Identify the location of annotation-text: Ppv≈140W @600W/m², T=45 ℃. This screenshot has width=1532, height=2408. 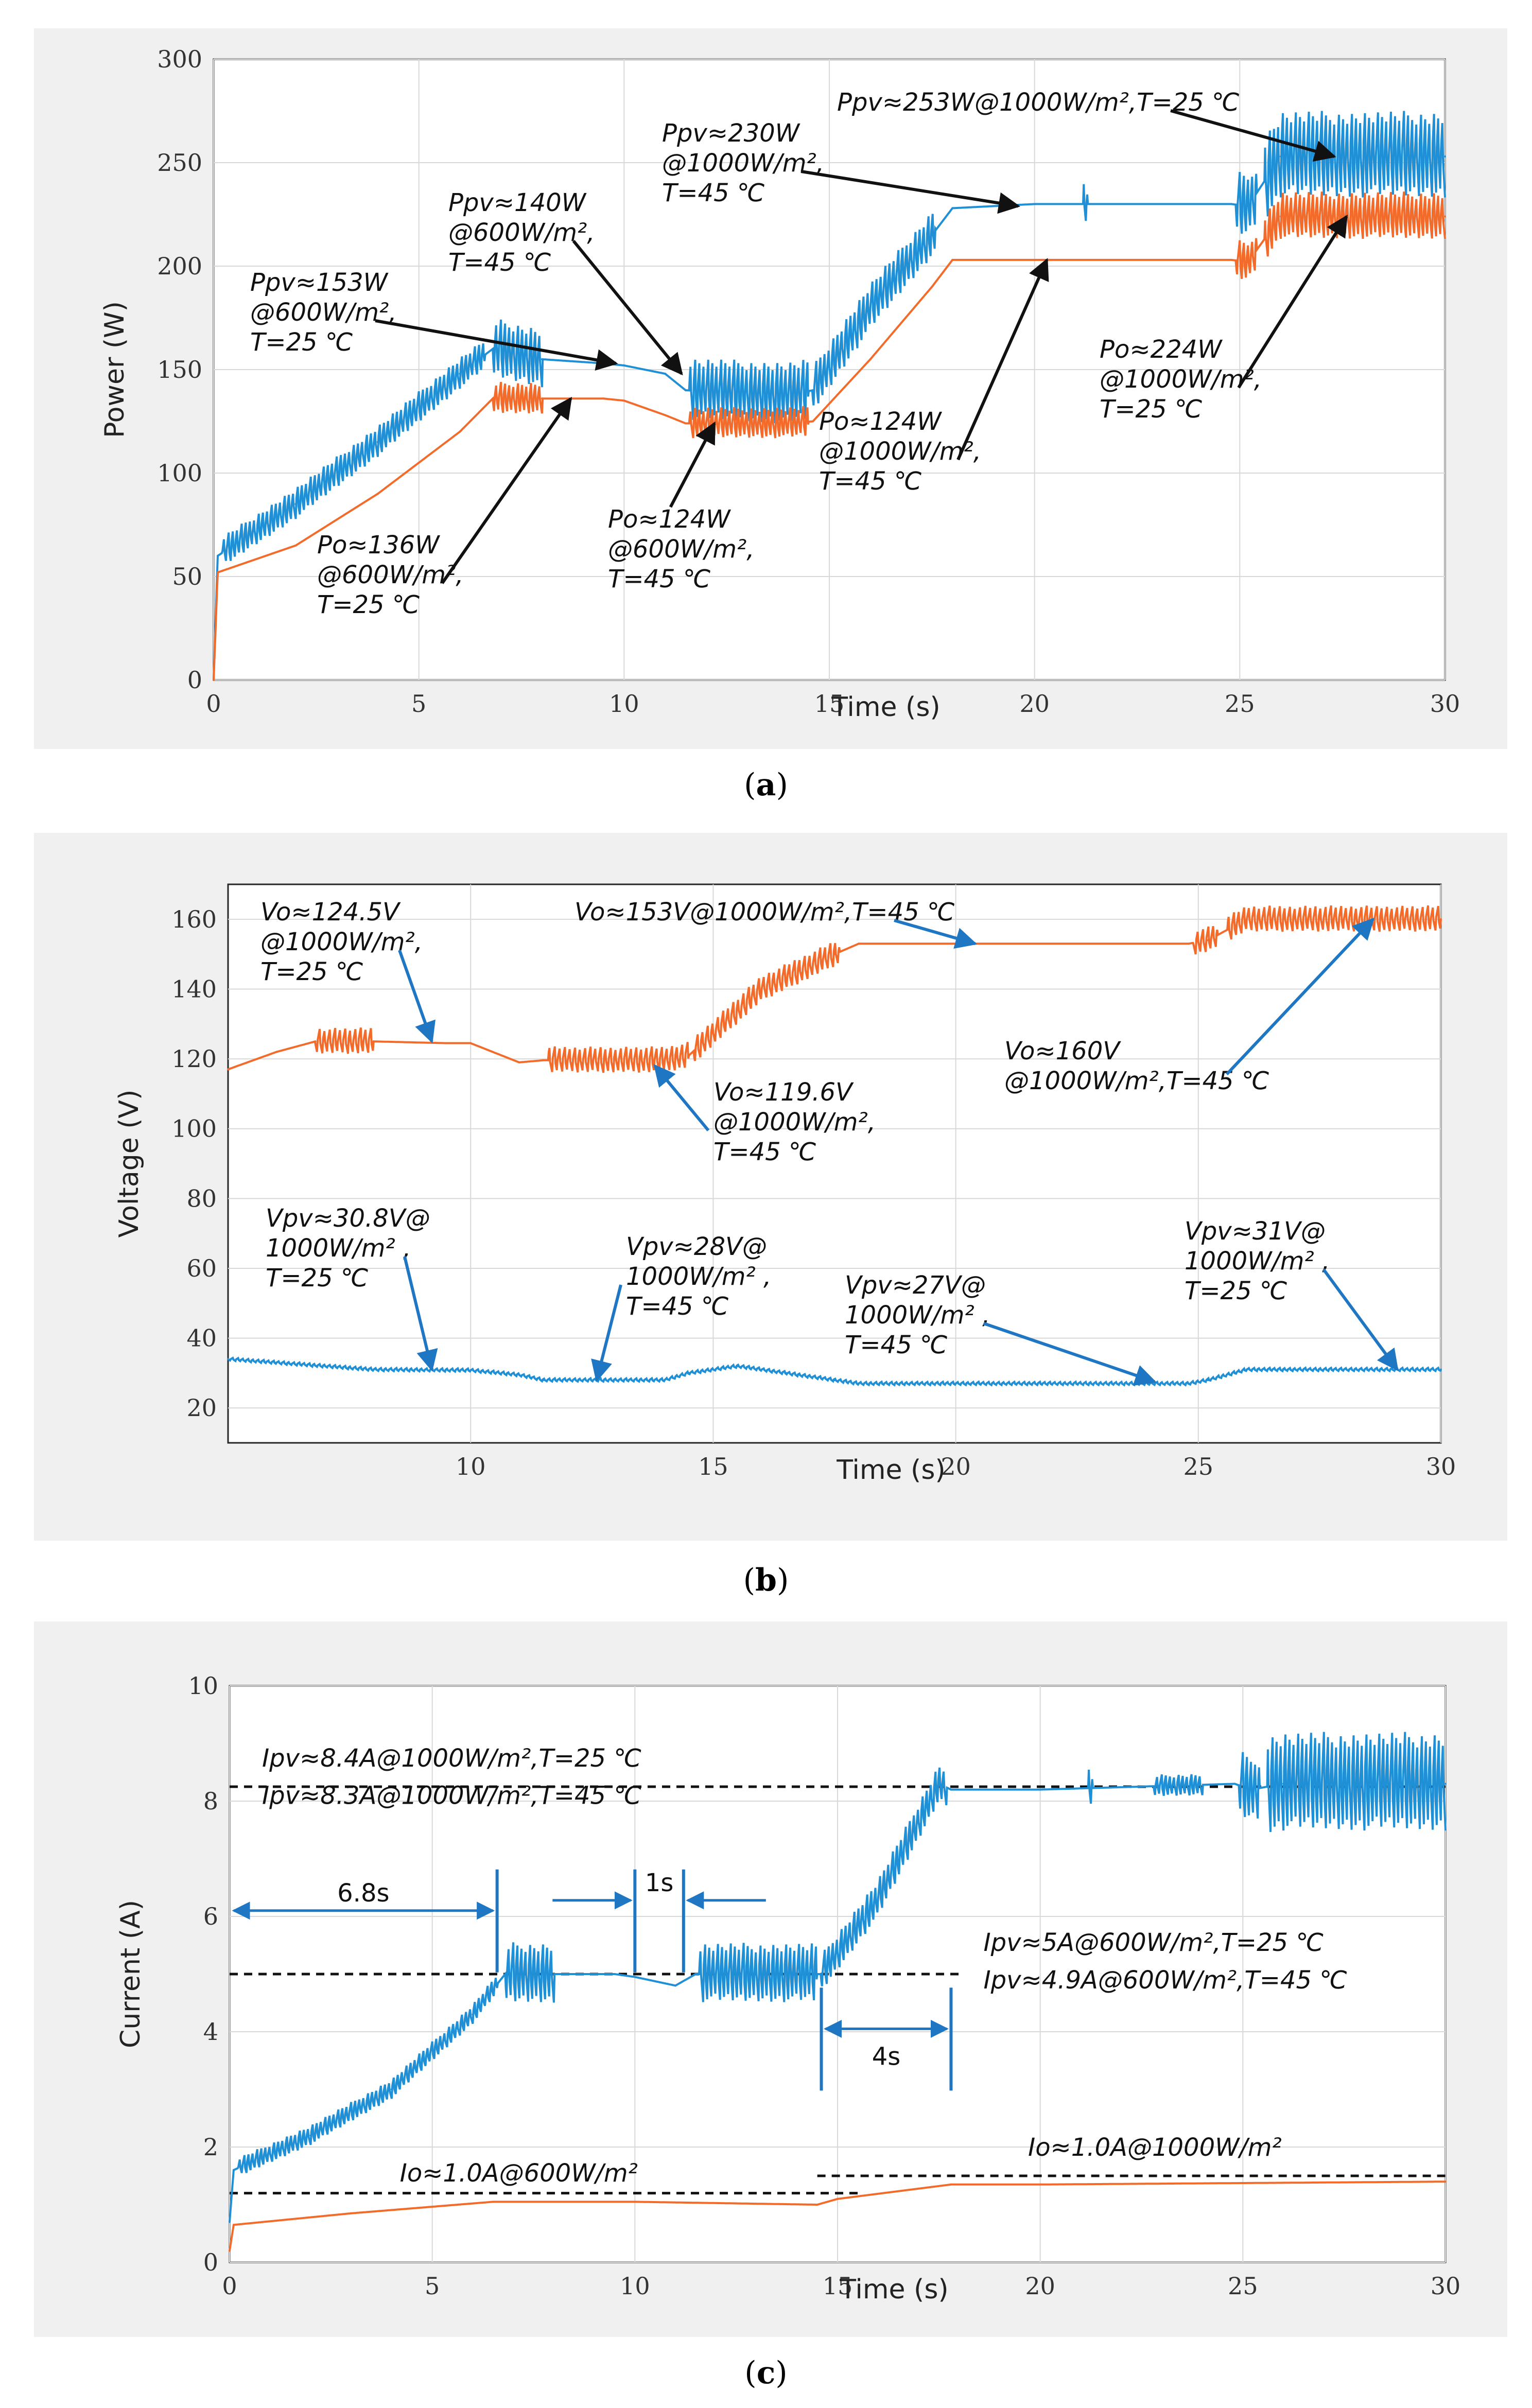
(521, 233).